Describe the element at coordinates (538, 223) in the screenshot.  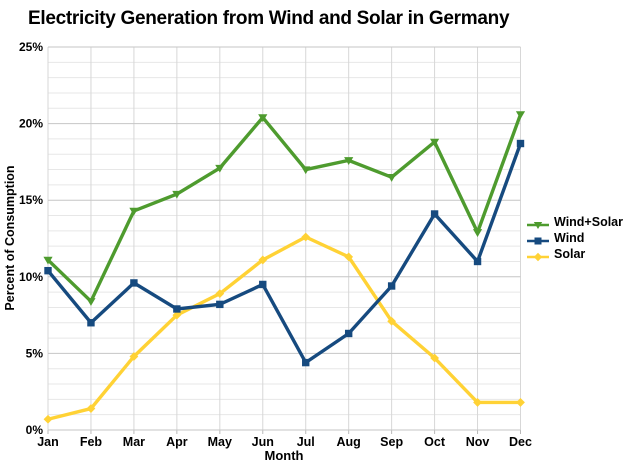
I see `triangle-down-marker-icon` at that location.